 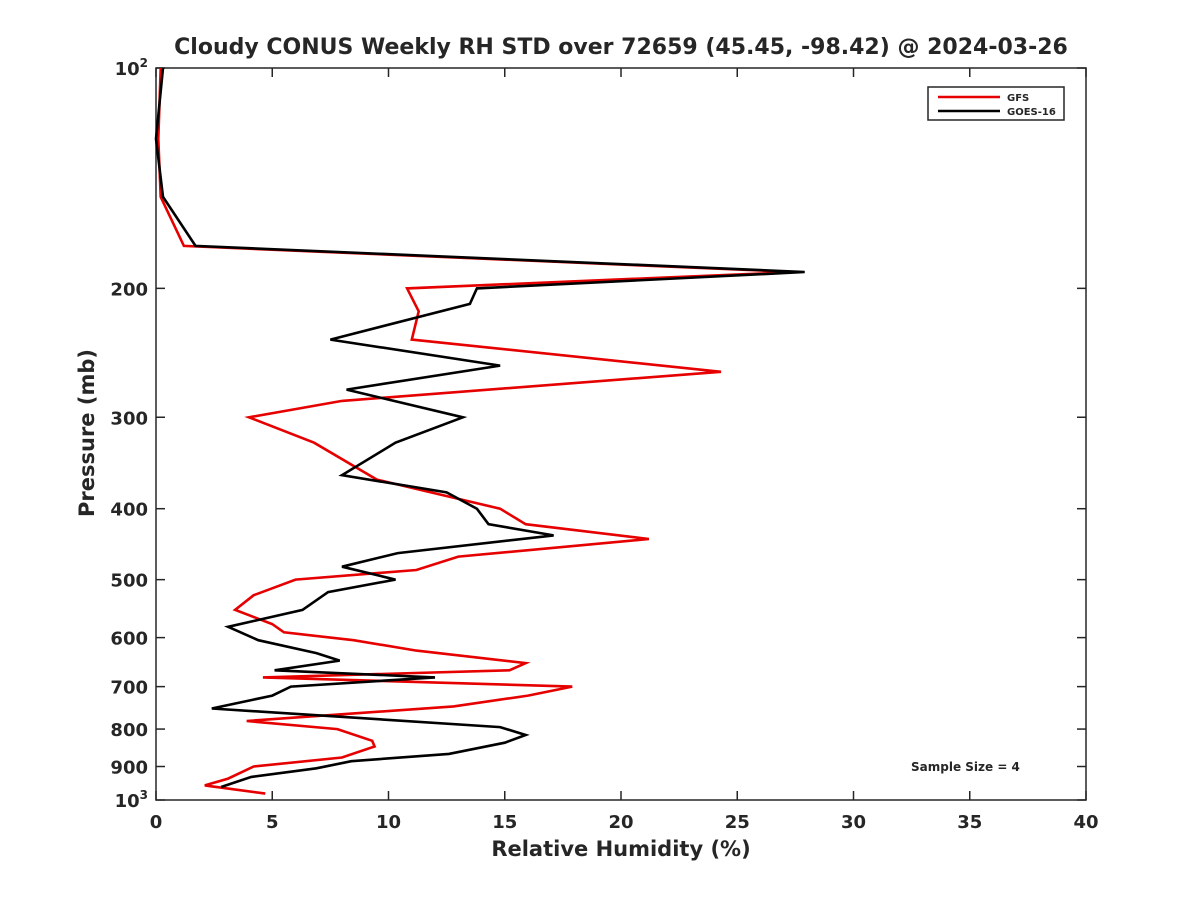 I want to click on y-tick-label: 900, so click(x=129, y=768).